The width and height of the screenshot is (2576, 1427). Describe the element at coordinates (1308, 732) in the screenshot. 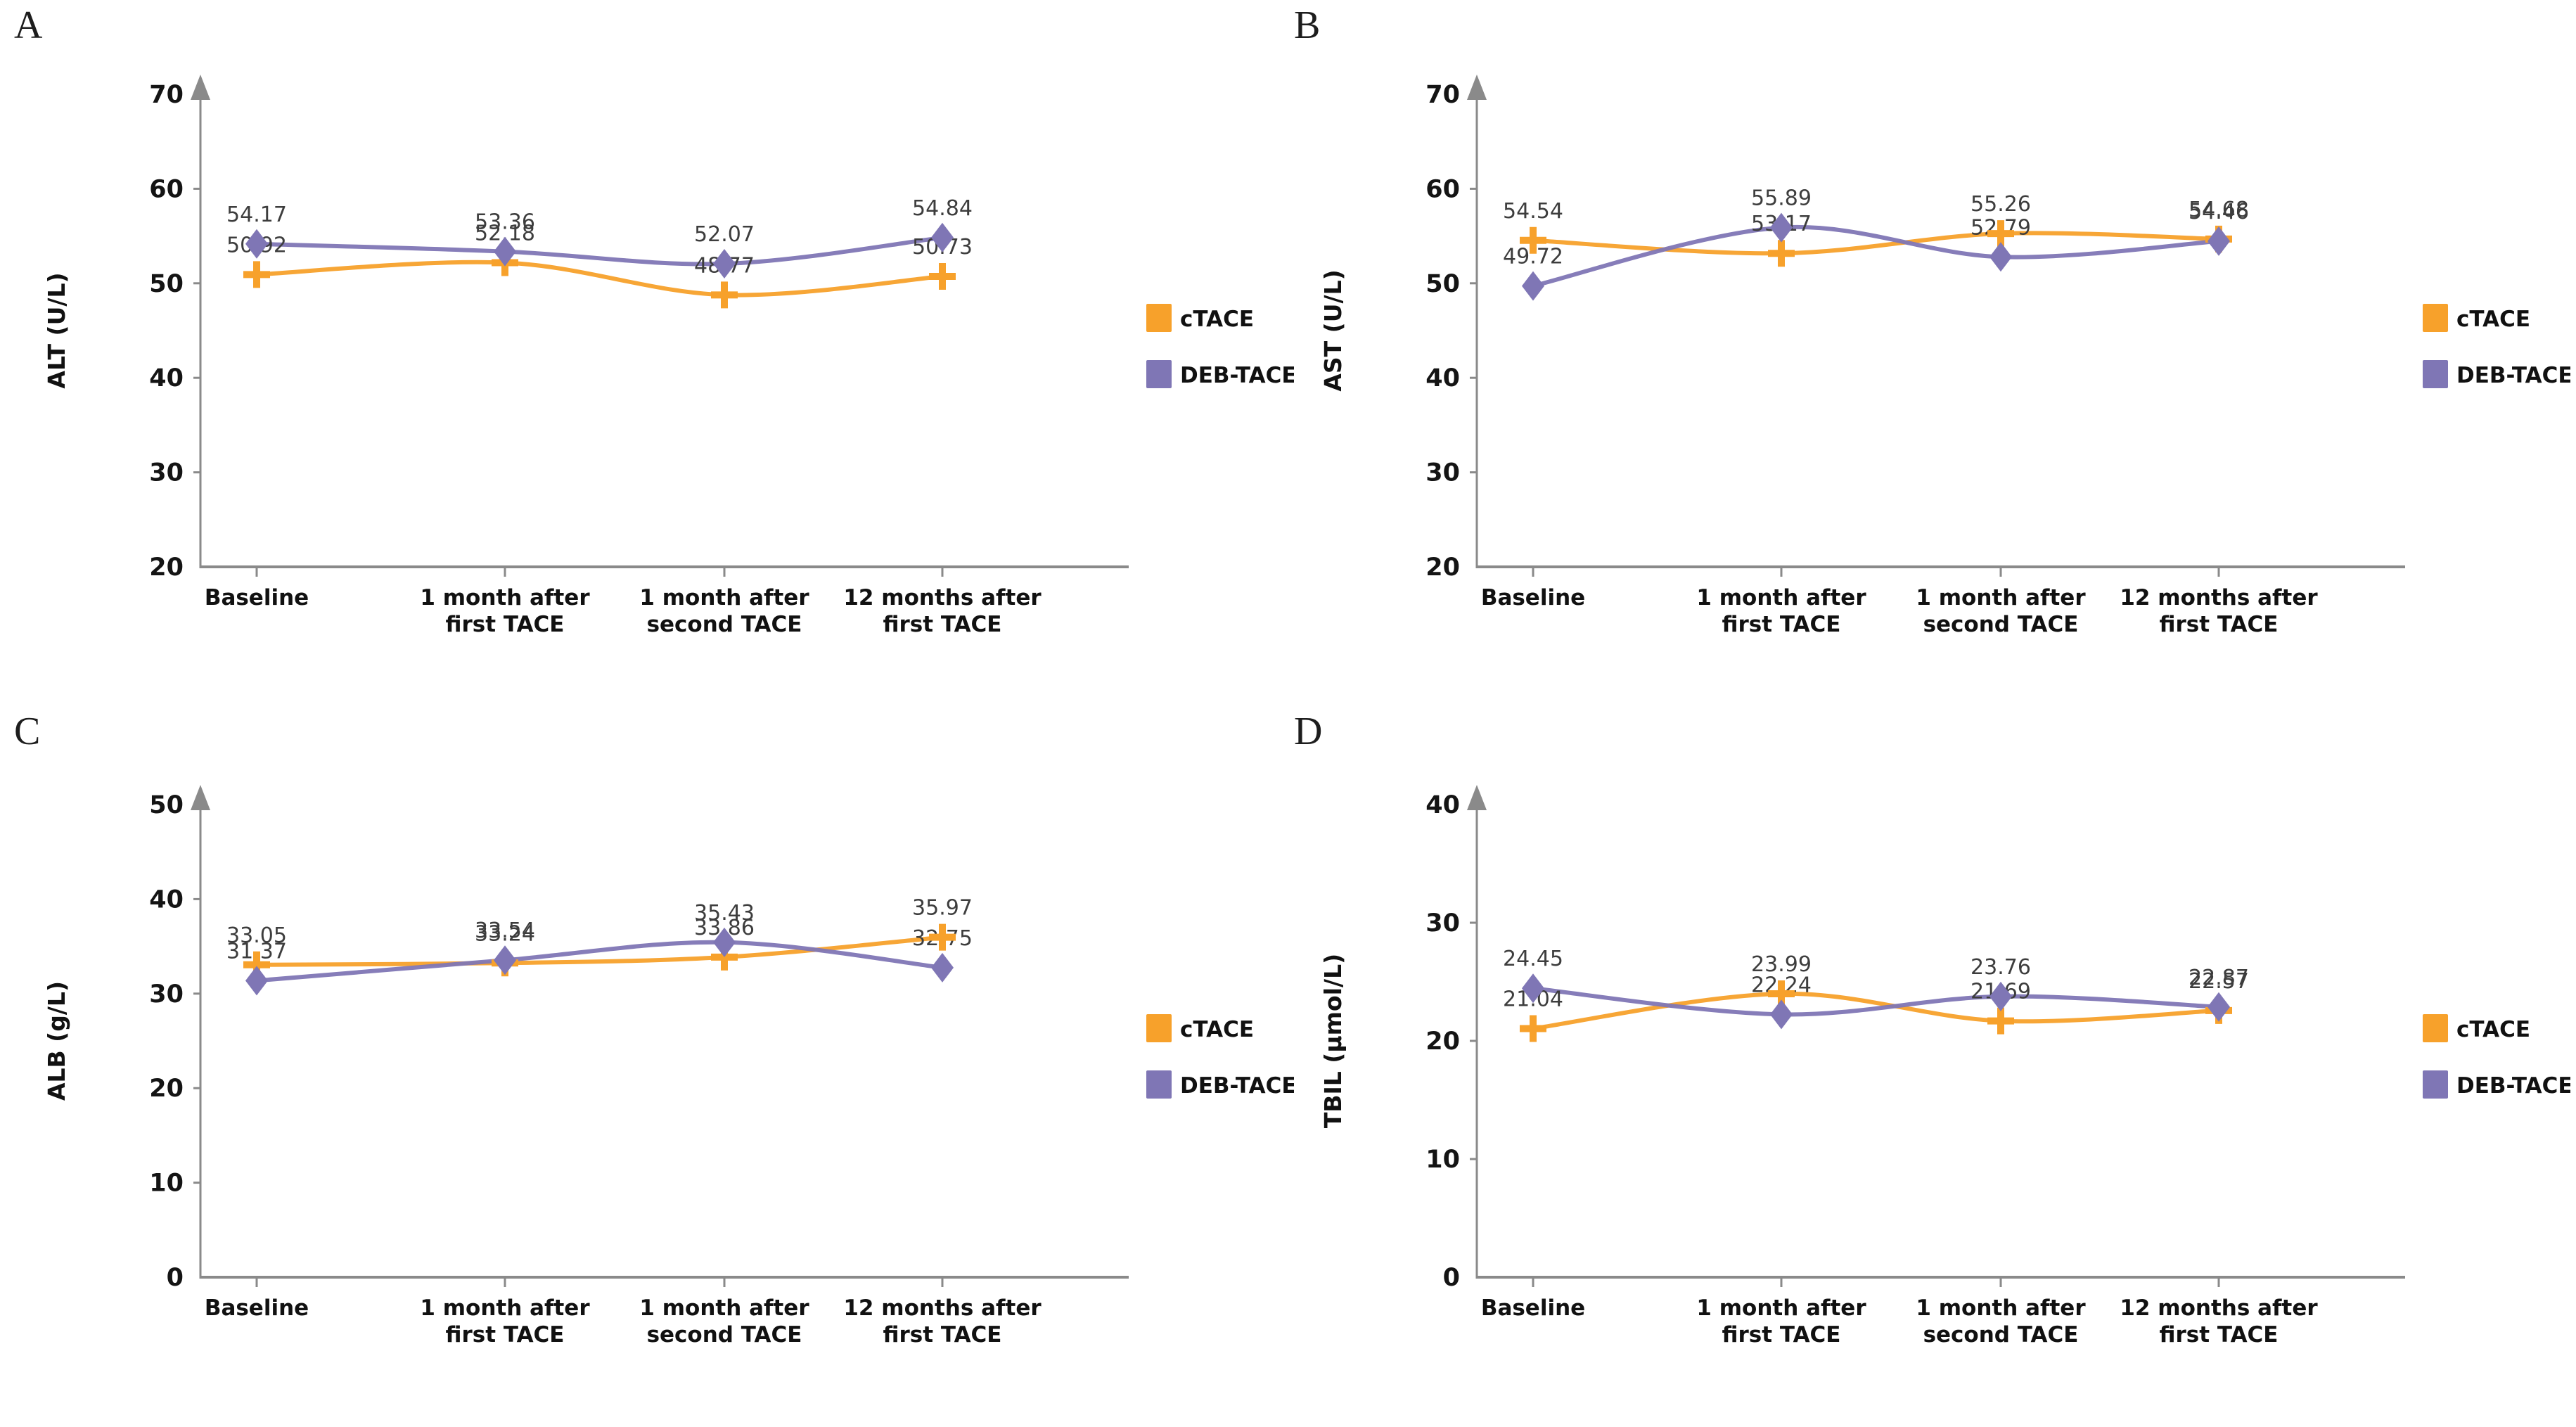

I see `panel-letter-d: D` at that location.